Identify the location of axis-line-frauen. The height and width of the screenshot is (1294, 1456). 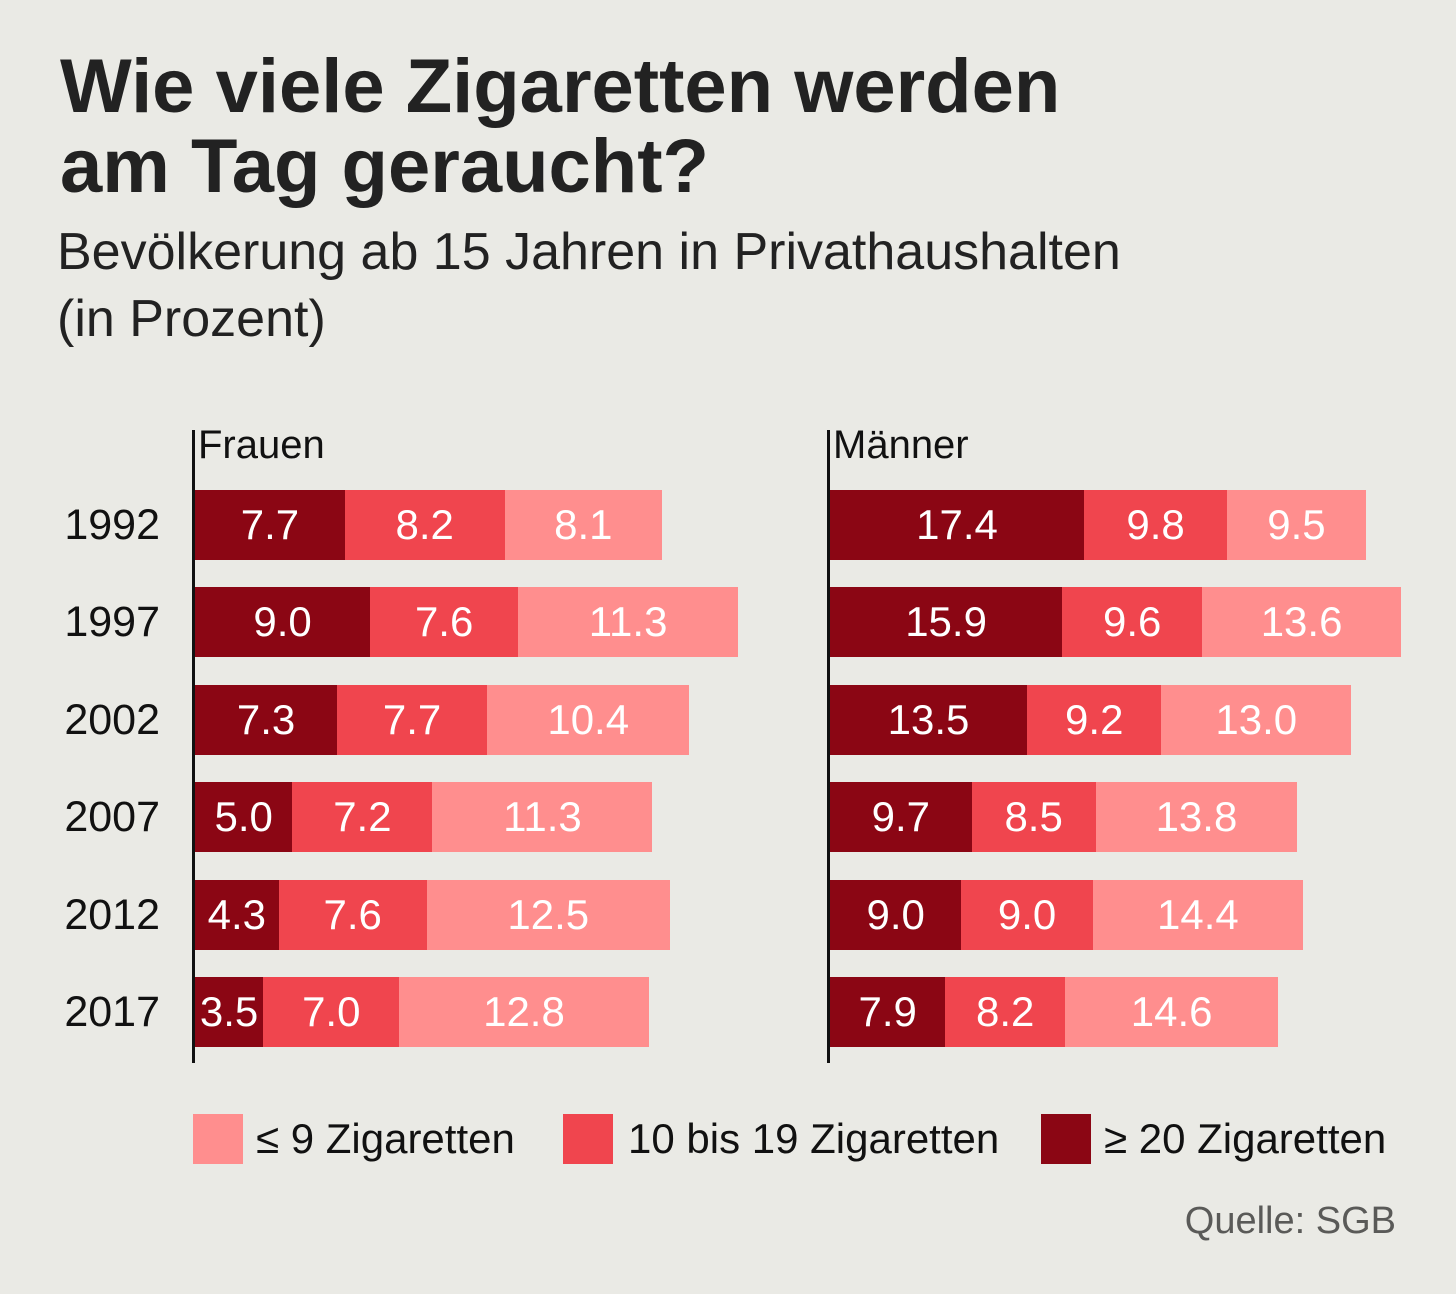
(193, 746).